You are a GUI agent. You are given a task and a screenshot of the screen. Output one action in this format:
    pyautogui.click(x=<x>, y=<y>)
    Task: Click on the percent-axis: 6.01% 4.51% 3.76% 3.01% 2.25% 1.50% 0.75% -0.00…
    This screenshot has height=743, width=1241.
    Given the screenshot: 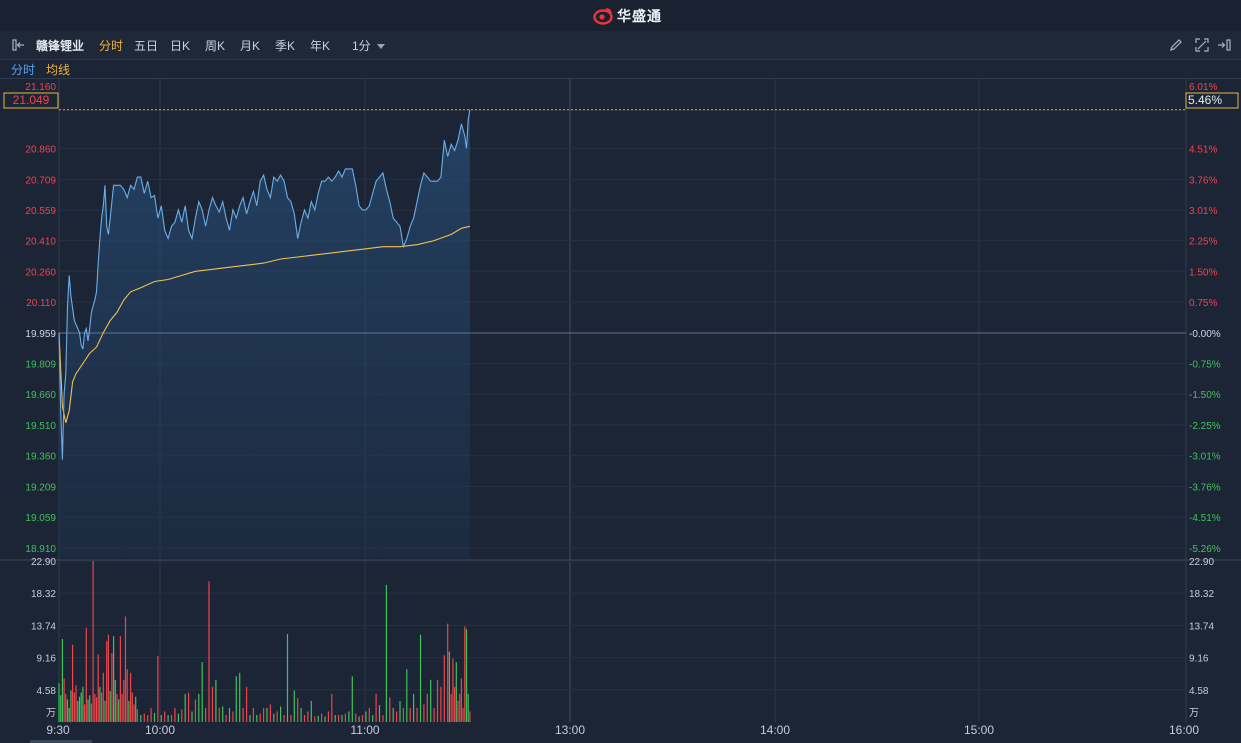 What is the action you would take?
    pyautogui.click(x=1205, y=318)
    